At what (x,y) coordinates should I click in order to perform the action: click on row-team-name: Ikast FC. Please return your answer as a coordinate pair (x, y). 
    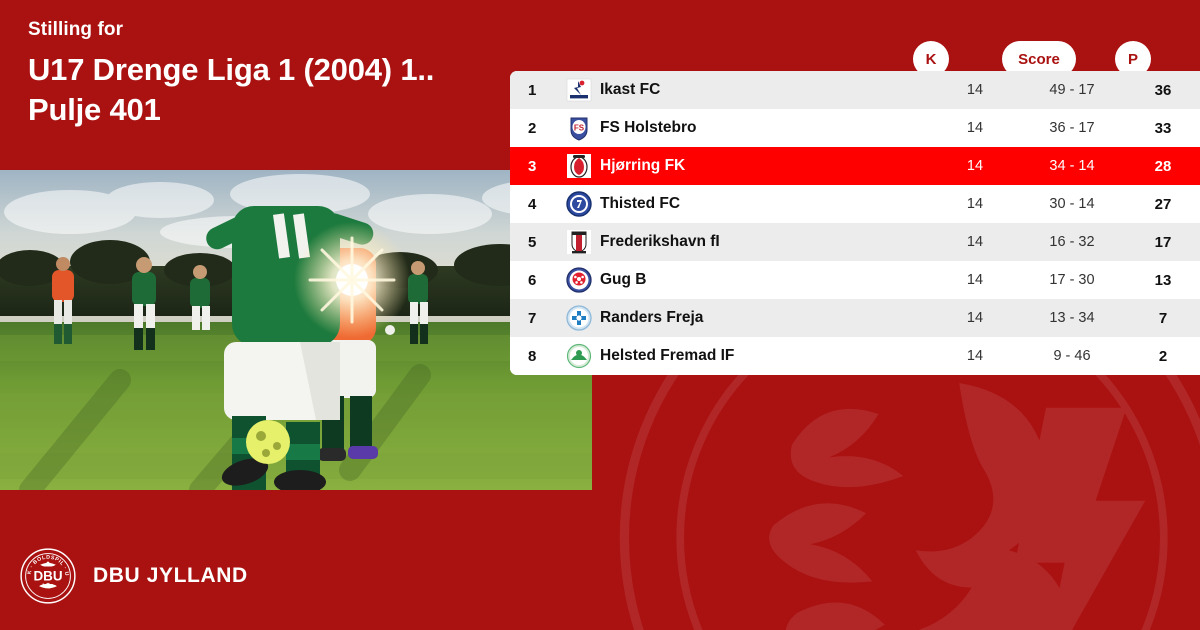
    Looking at the image, I should click on (630, 89).